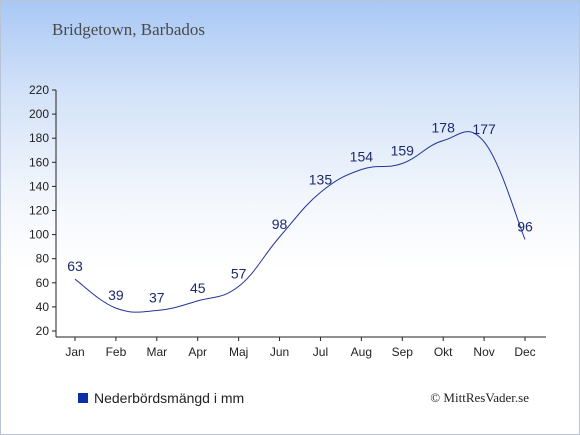 The image size is (580, 435). Describe the element at coordinates (444, 128) in the screenshot. I see `data-label: 178` at that location.